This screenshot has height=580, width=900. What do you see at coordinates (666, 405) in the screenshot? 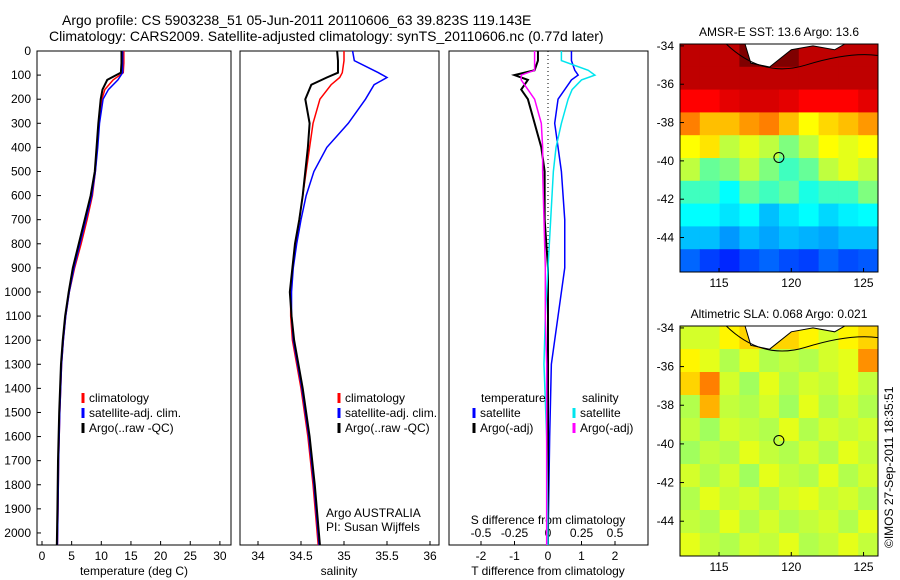
I see `sla-map-lat-label: -38` at bounding box center [666, 405].